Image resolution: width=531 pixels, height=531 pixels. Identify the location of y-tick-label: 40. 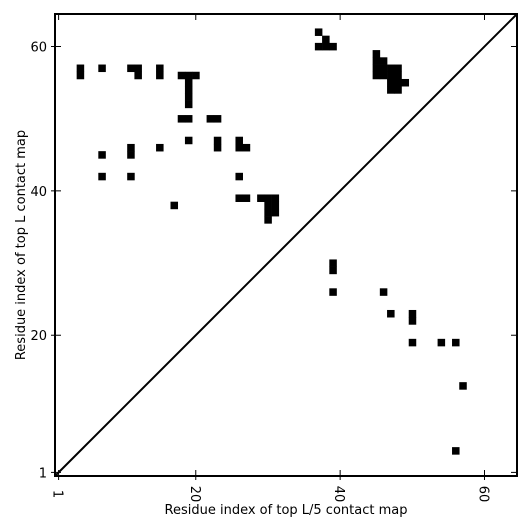
(38, 192).